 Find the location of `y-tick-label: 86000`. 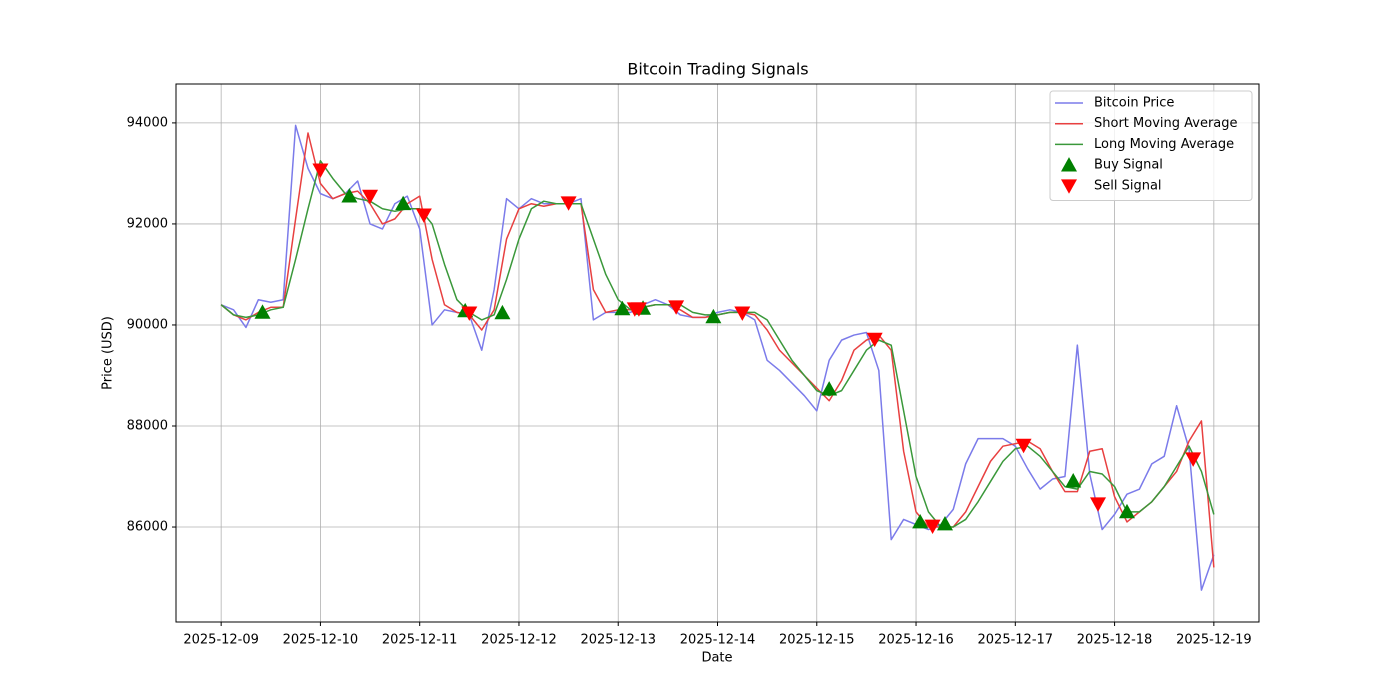

y-tick-label: 86000 is located at coordinates (147, 527).